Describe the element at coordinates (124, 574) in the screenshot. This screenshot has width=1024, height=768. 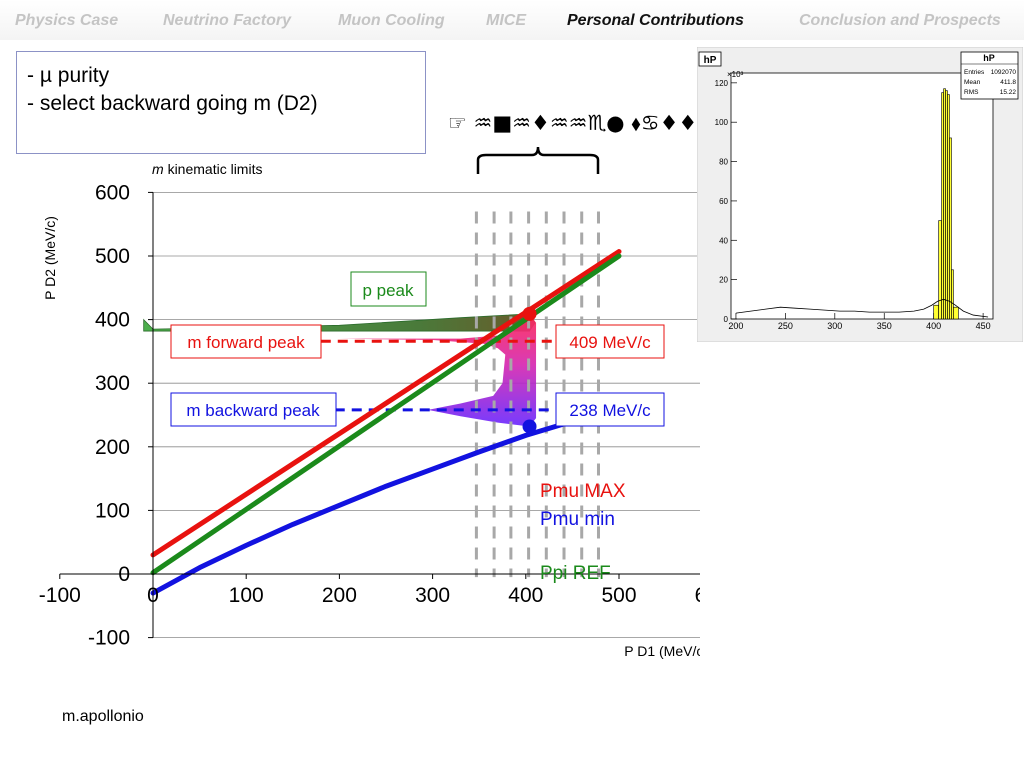
I see `y-tick-label: 0` at that location.